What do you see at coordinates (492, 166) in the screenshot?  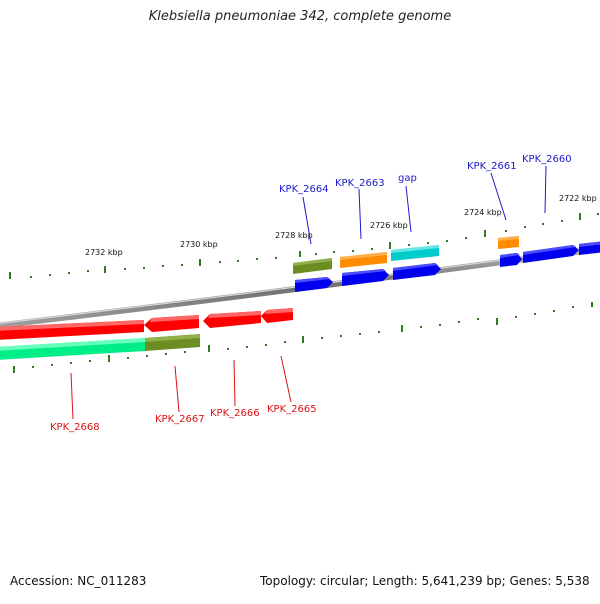 I see `label-kpk-2661: KPK_2661` at bounding box center [492, 166].